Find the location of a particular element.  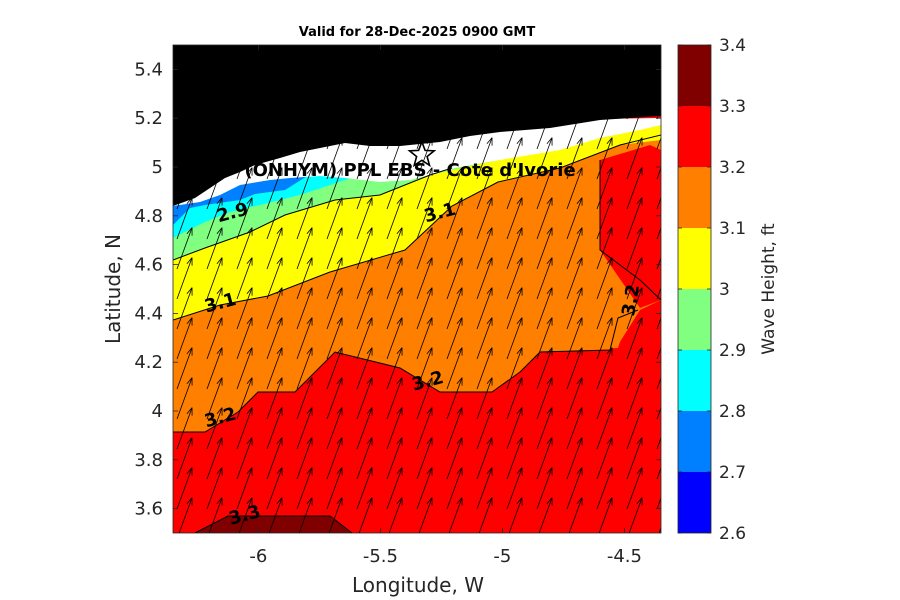

colorbar-tick-label: 3.4 is located at coordinates (732, 46).